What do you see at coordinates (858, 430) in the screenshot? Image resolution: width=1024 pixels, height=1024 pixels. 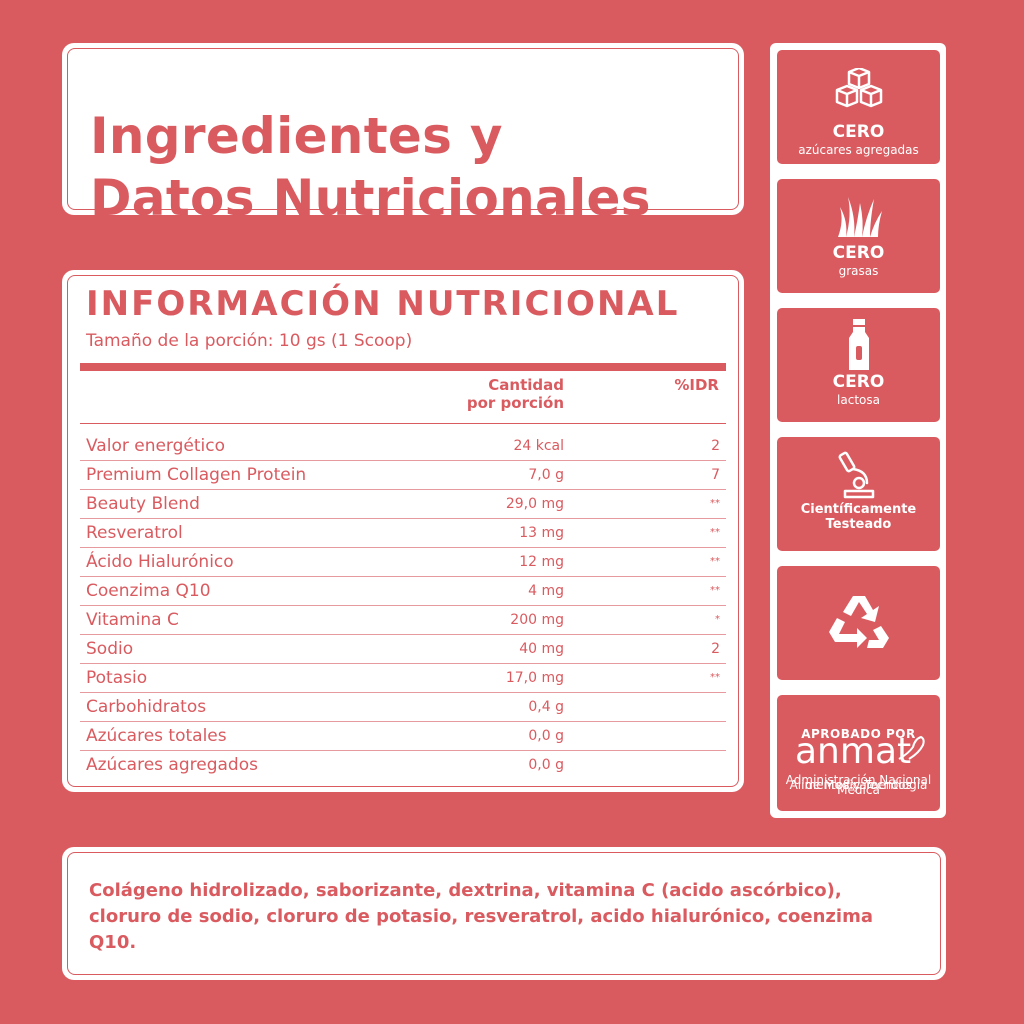 I see `badges-panel: CERO azúcares agregadas CERO grasas` at bounding box center [858, 430].